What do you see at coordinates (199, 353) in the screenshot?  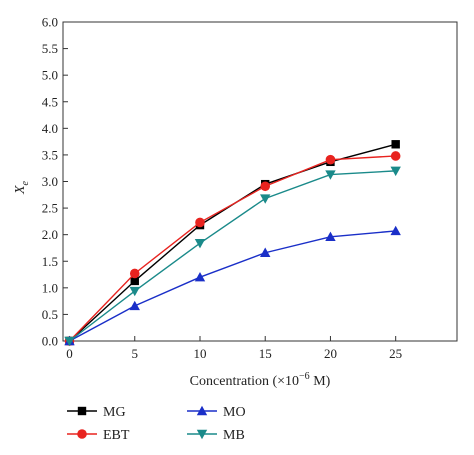 I see `x-tick-label: 10` at bounding box center [199, 353].